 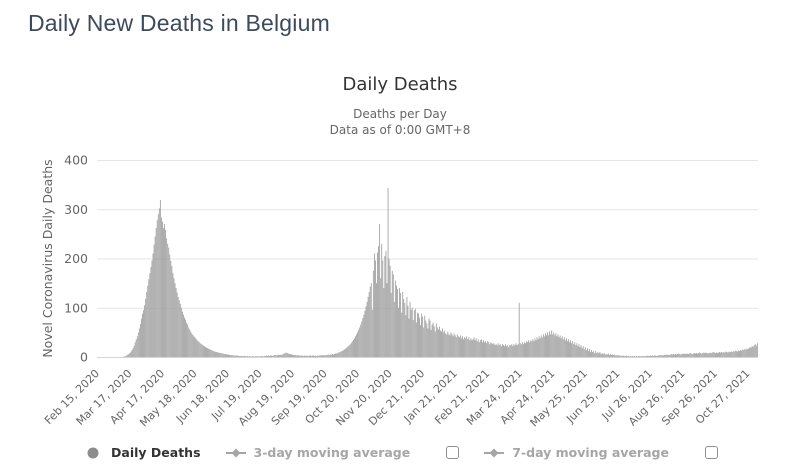 What do you see at coordinates (453, 452) in the screenshot?
I see `legend-checkbox-3-day-moving-average` at bounding box center [453, 452].